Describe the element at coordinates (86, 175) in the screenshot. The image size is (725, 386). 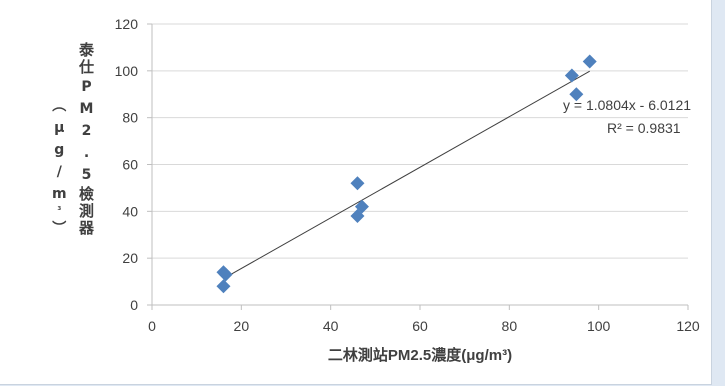
I see `y-axis-title-char: 5` at that location.